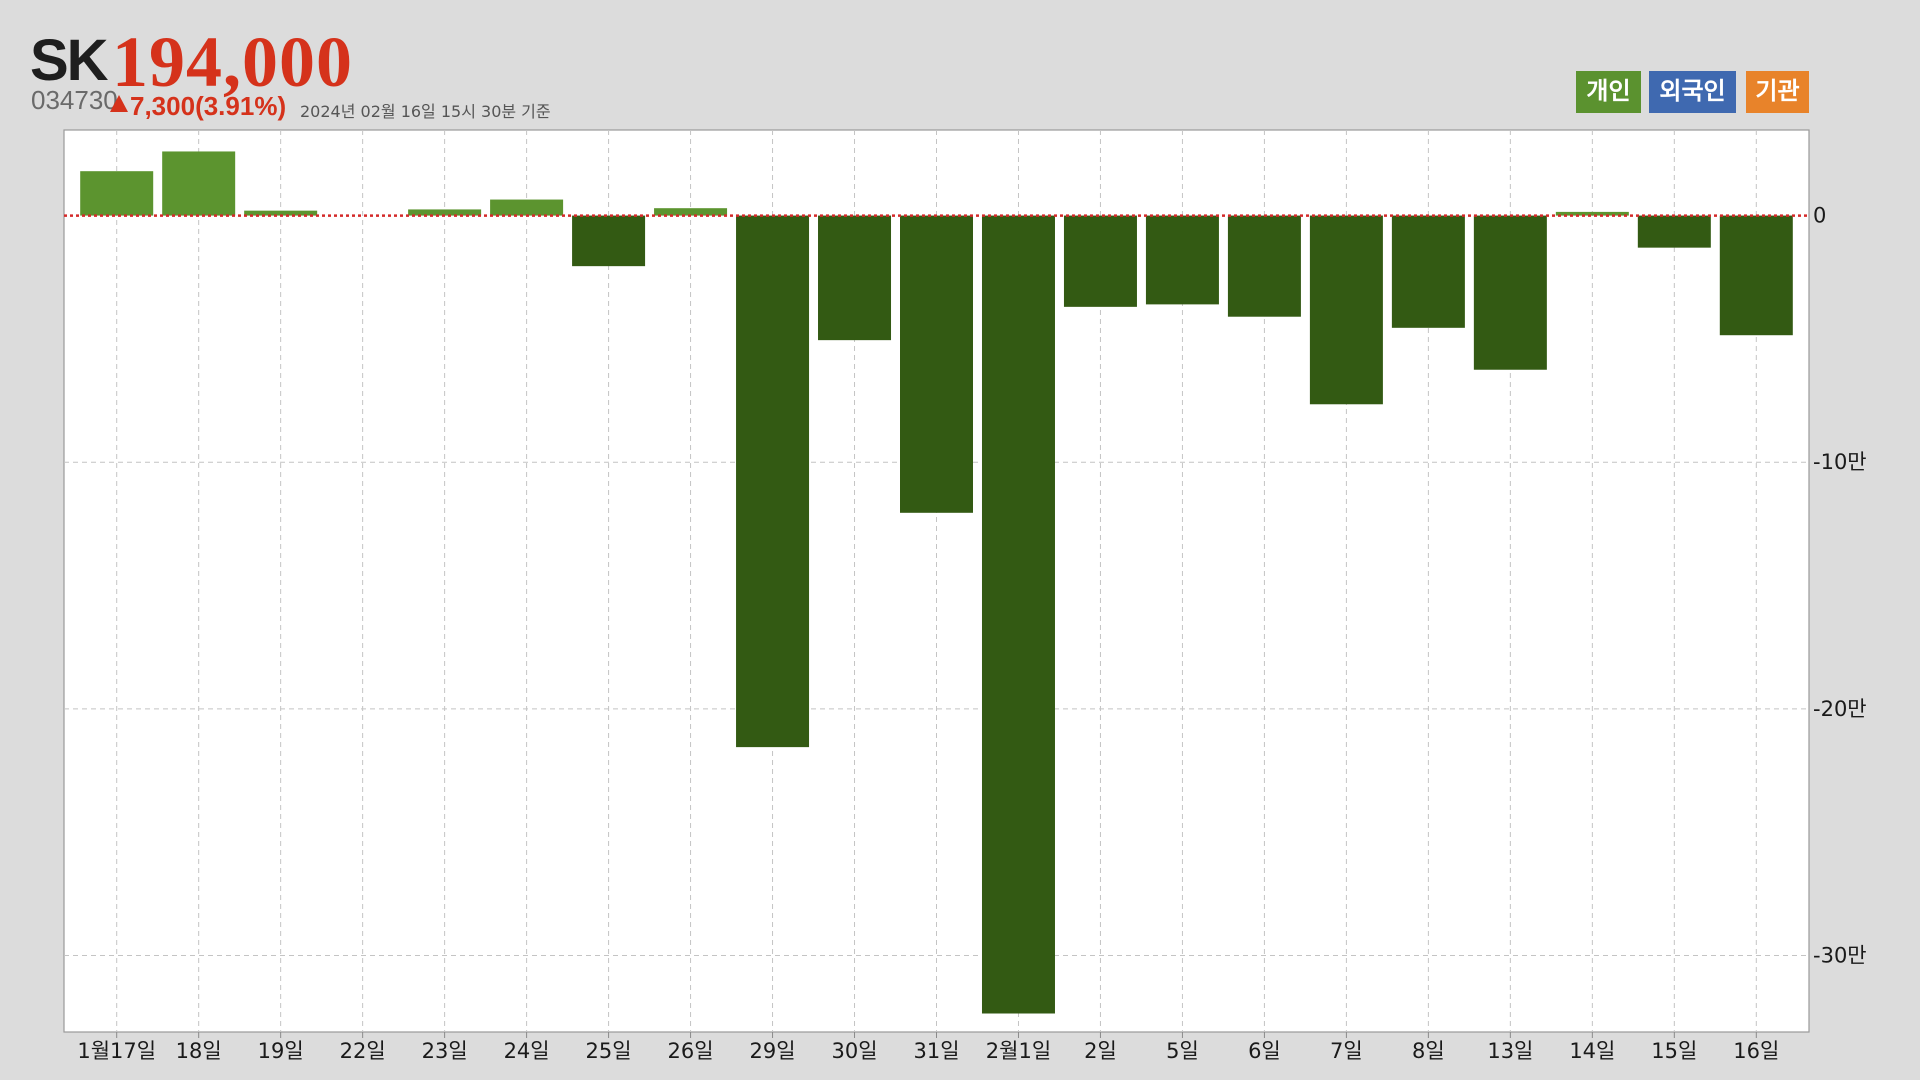 The height and width of the screenshot is (1080, 1920). What do you see at coordinates (1819, 216) in the screenshot?
I see `y-tick-label: 0` at bounding box center [1819, 216].